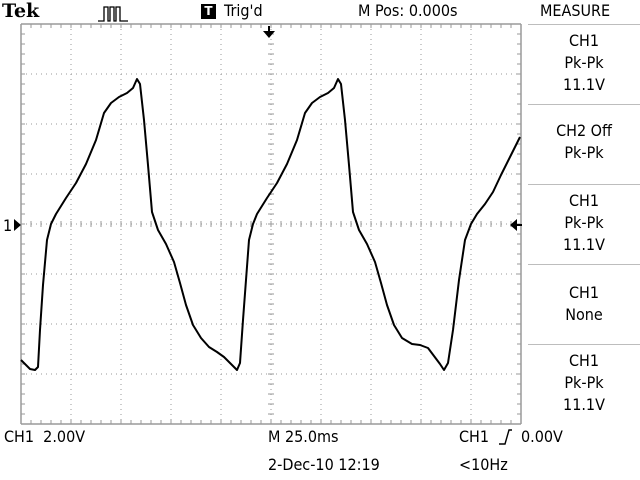  I want to click on datetime-readout: 2-Dec-10 12:19, so click(324, 464).